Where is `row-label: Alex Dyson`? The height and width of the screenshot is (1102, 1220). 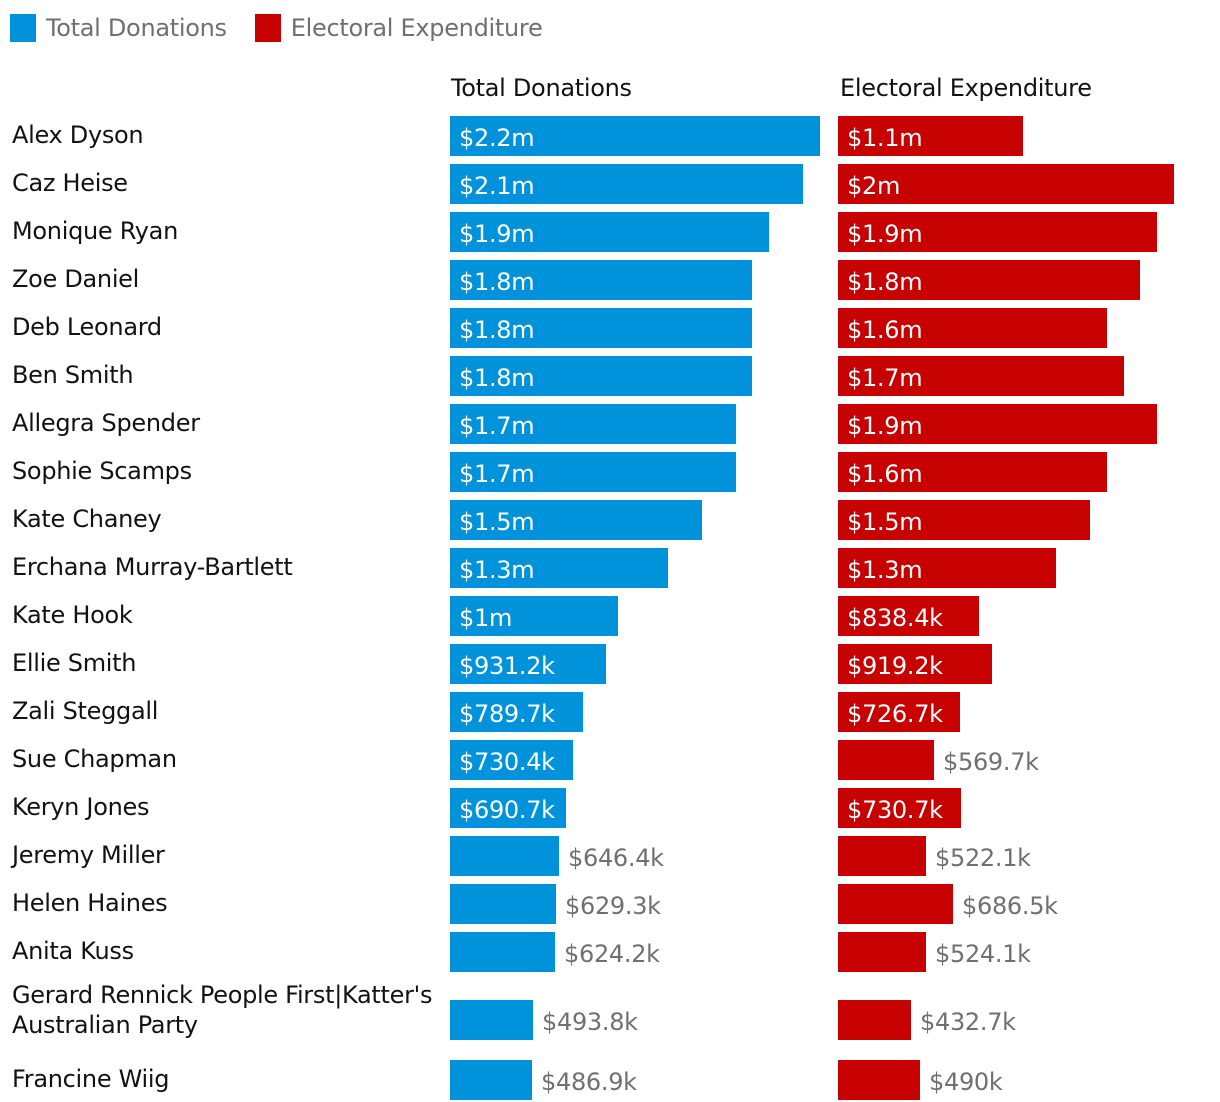
row-label: Alex Dyson is located at coordinates (78, 135).